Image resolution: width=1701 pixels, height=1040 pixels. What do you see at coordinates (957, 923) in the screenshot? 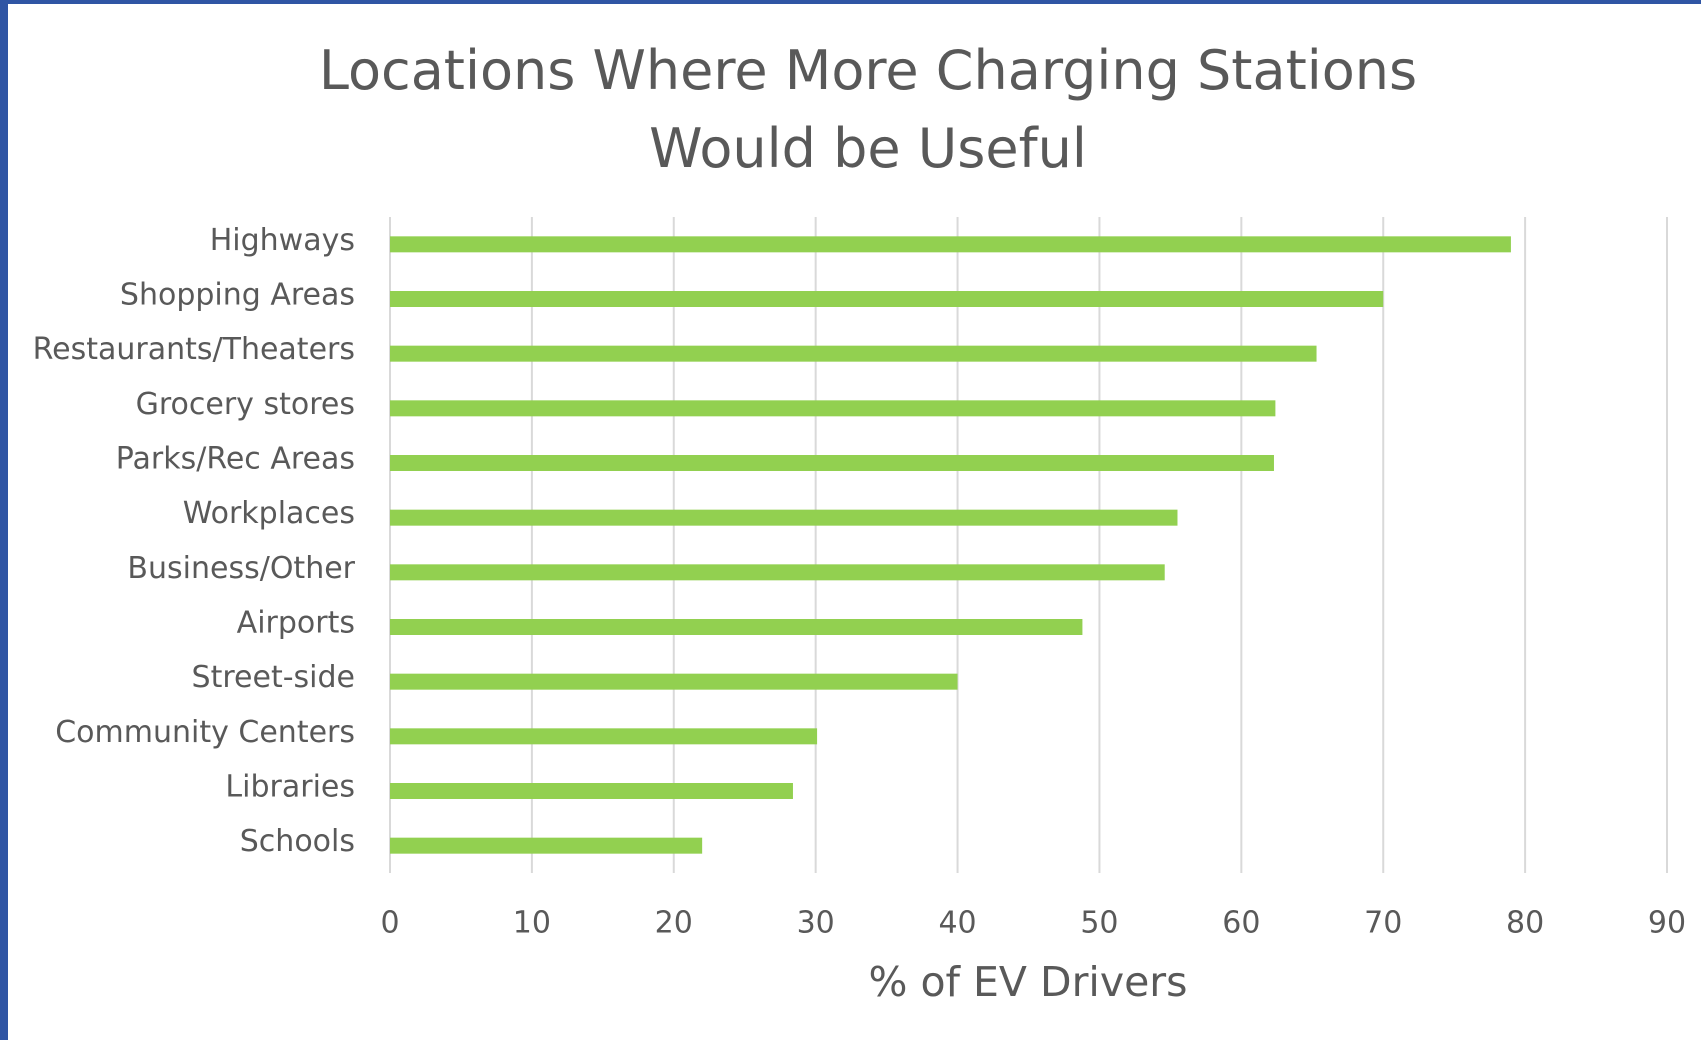
I see `x-tick-label: 40` at bounding box center [957, 923].